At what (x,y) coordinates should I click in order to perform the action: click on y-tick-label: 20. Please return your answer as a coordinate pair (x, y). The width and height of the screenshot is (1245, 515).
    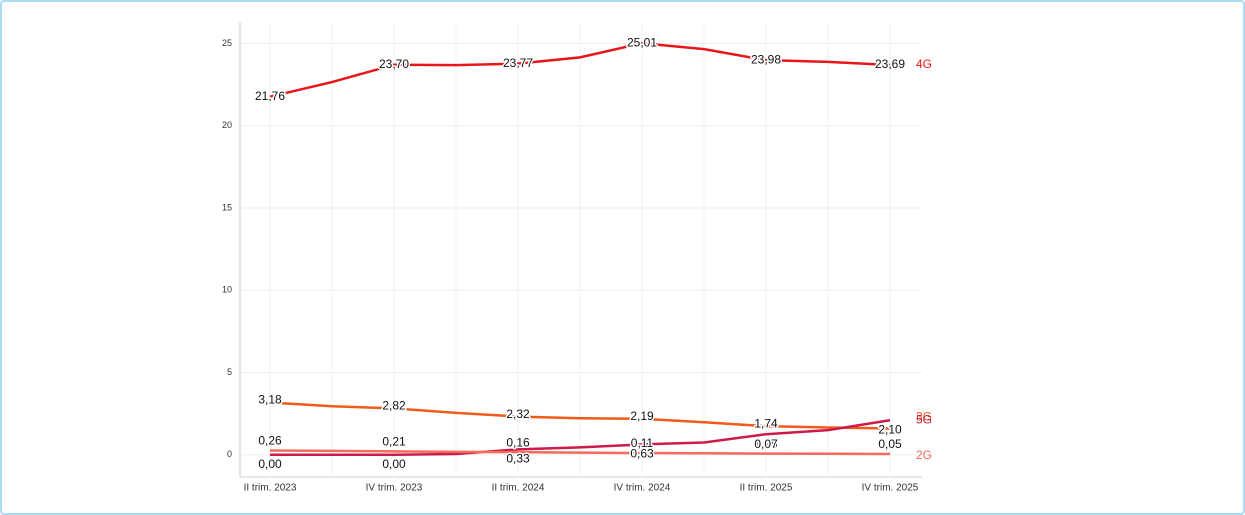
    Looking at the image, I should click on (227, 125).